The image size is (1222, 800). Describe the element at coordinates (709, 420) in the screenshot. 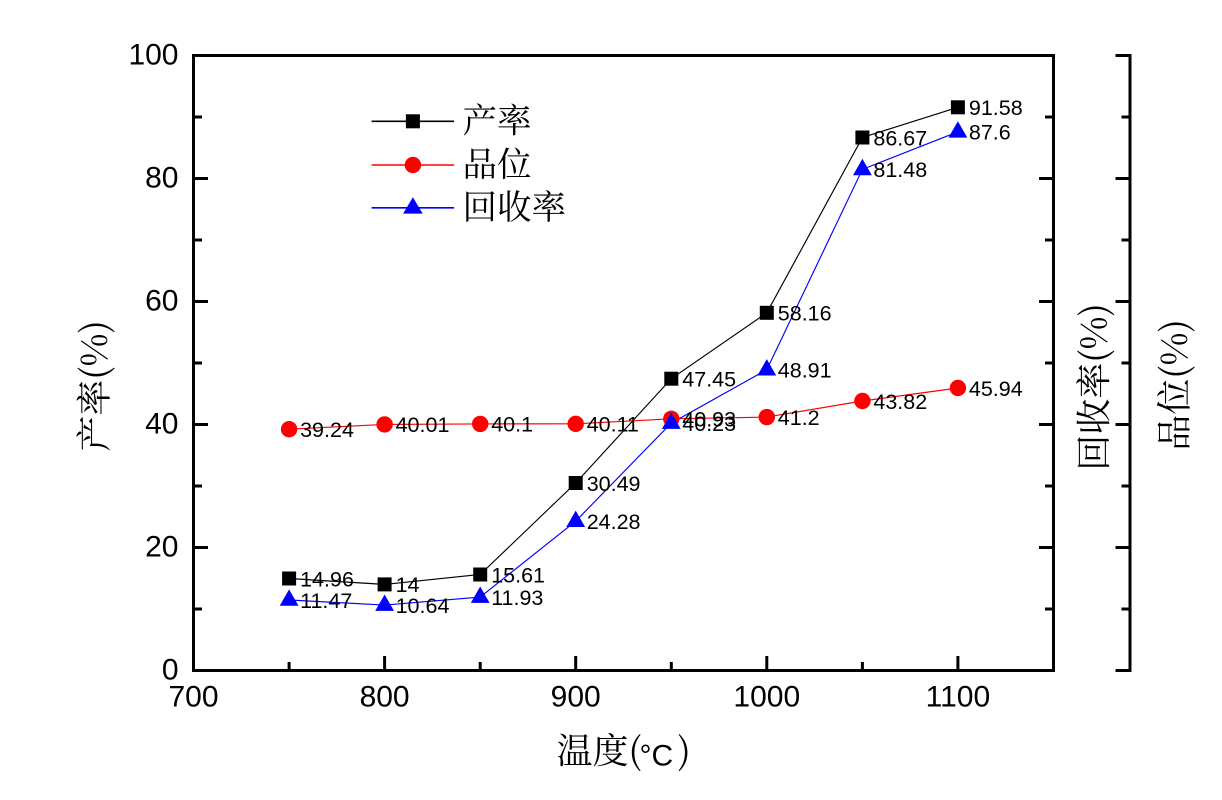

I see `svg-text: 40.93` at that location.